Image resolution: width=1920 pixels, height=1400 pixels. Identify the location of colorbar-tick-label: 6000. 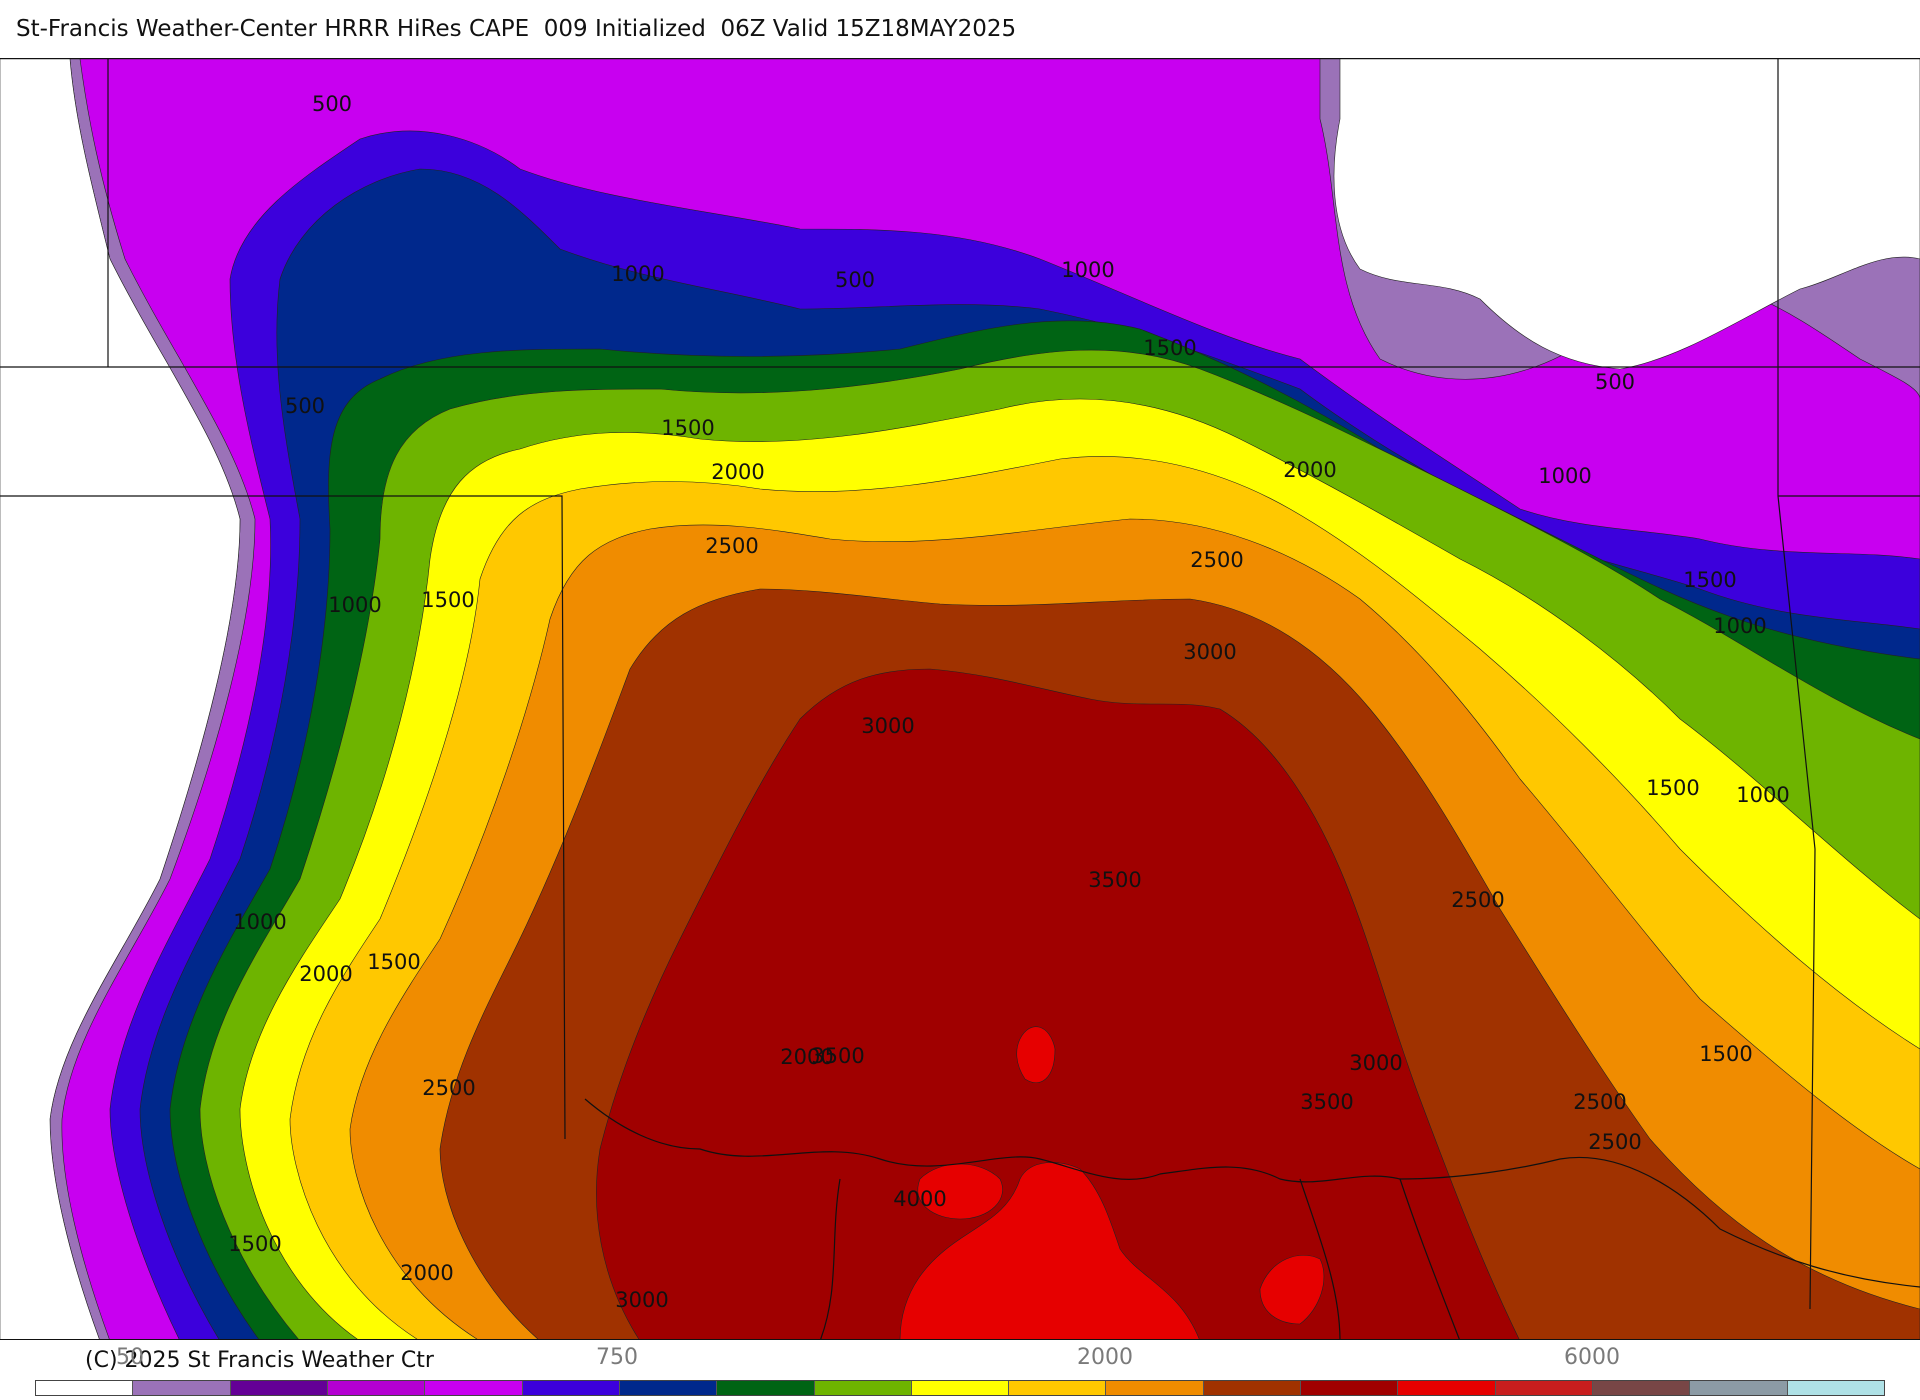
(1592, 1357).